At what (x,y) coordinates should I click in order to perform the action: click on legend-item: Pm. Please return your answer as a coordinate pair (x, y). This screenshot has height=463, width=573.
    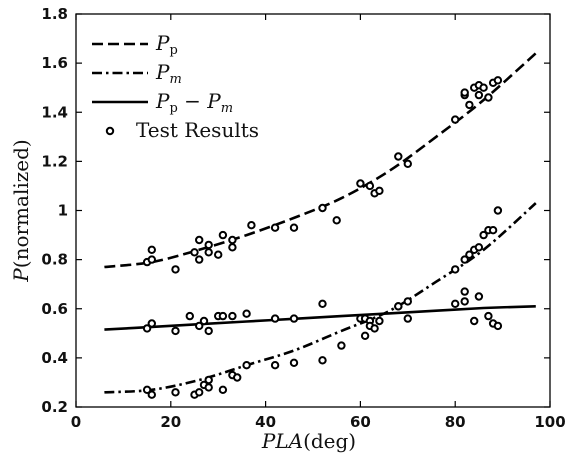
    Looking at the image, I should click on (137, 73).